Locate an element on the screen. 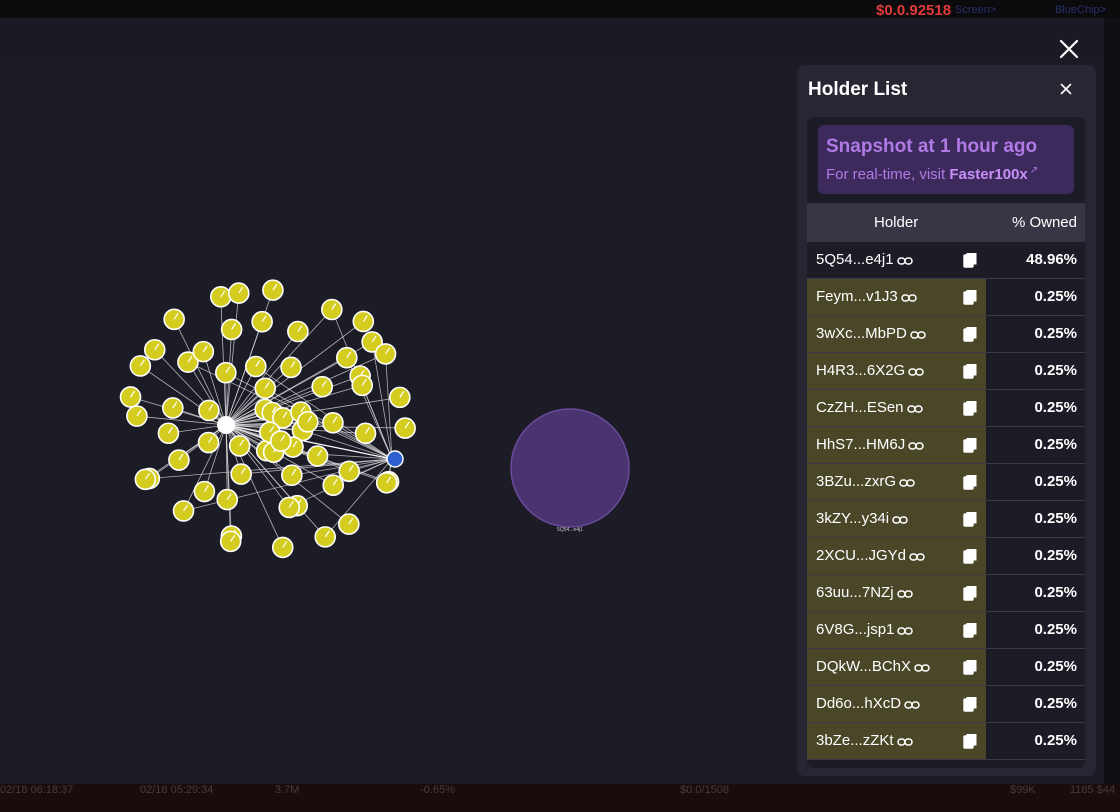  holder-cell: 3kZY...y34i is located at coordinates (896, 519).